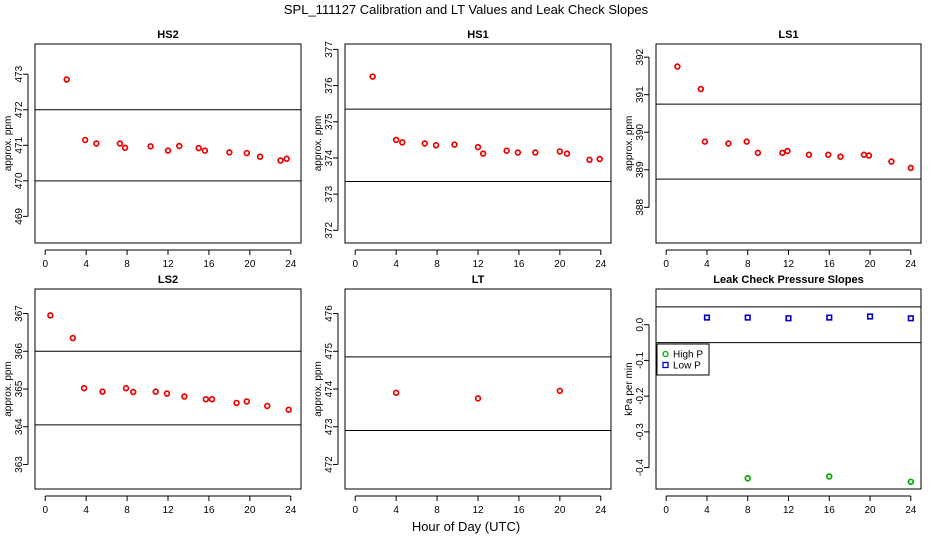  What do you see at coordinates (688, 355) in the screenshot?
I see `legend-label: High P` at bounding box center [688, 355].